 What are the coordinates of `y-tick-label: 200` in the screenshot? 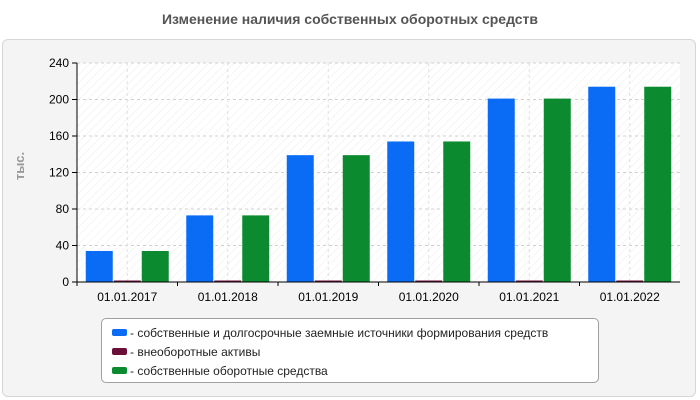 It's located at (59, 100).